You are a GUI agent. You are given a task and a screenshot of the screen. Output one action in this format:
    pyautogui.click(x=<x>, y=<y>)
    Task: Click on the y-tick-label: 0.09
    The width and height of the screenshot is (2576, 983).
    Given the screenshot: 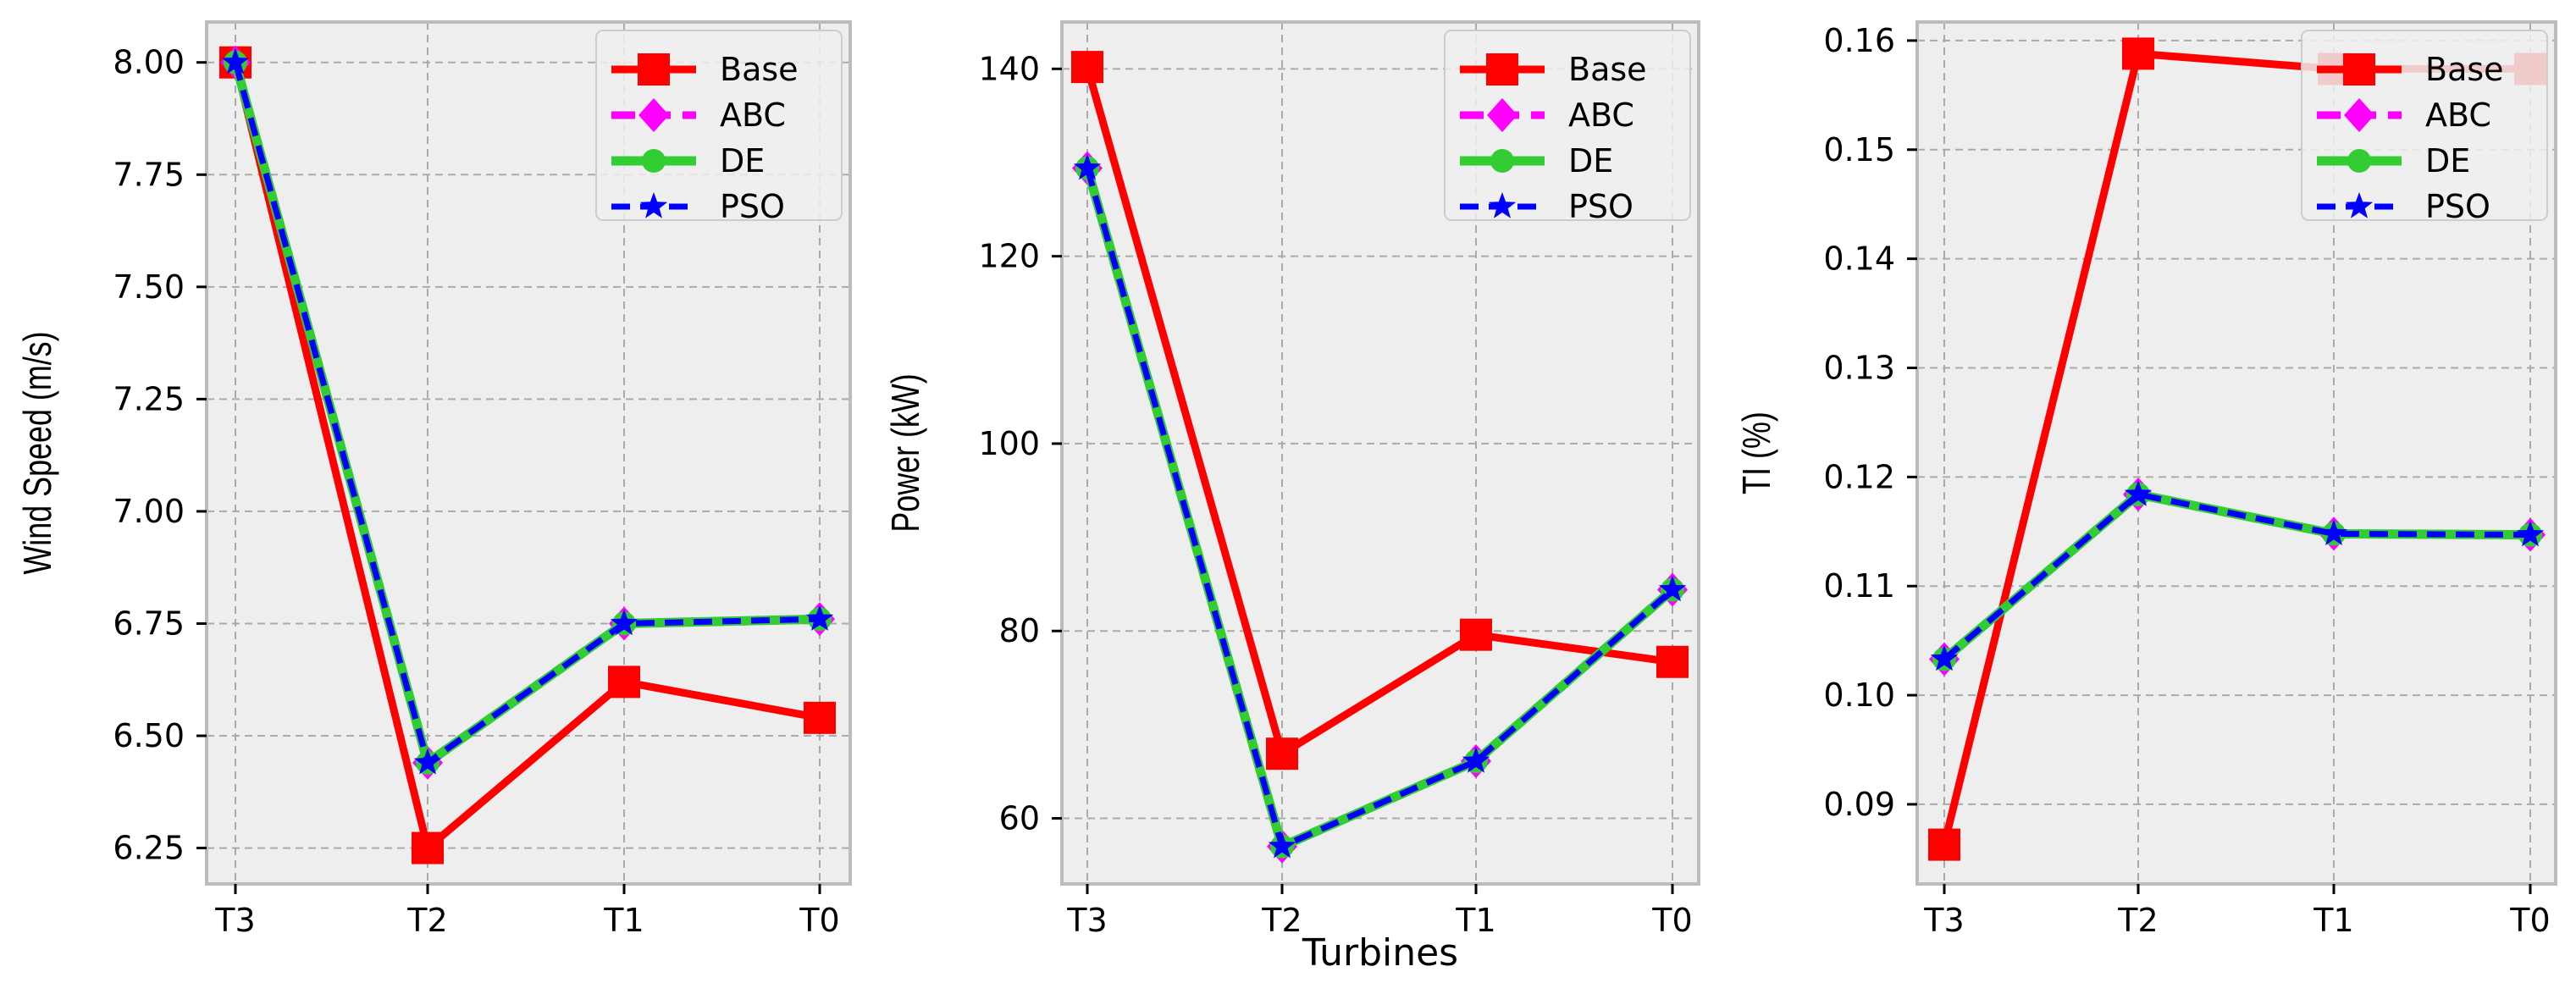 What is the action you would take?
    pyautogui.click(x=1859, y=804)
    